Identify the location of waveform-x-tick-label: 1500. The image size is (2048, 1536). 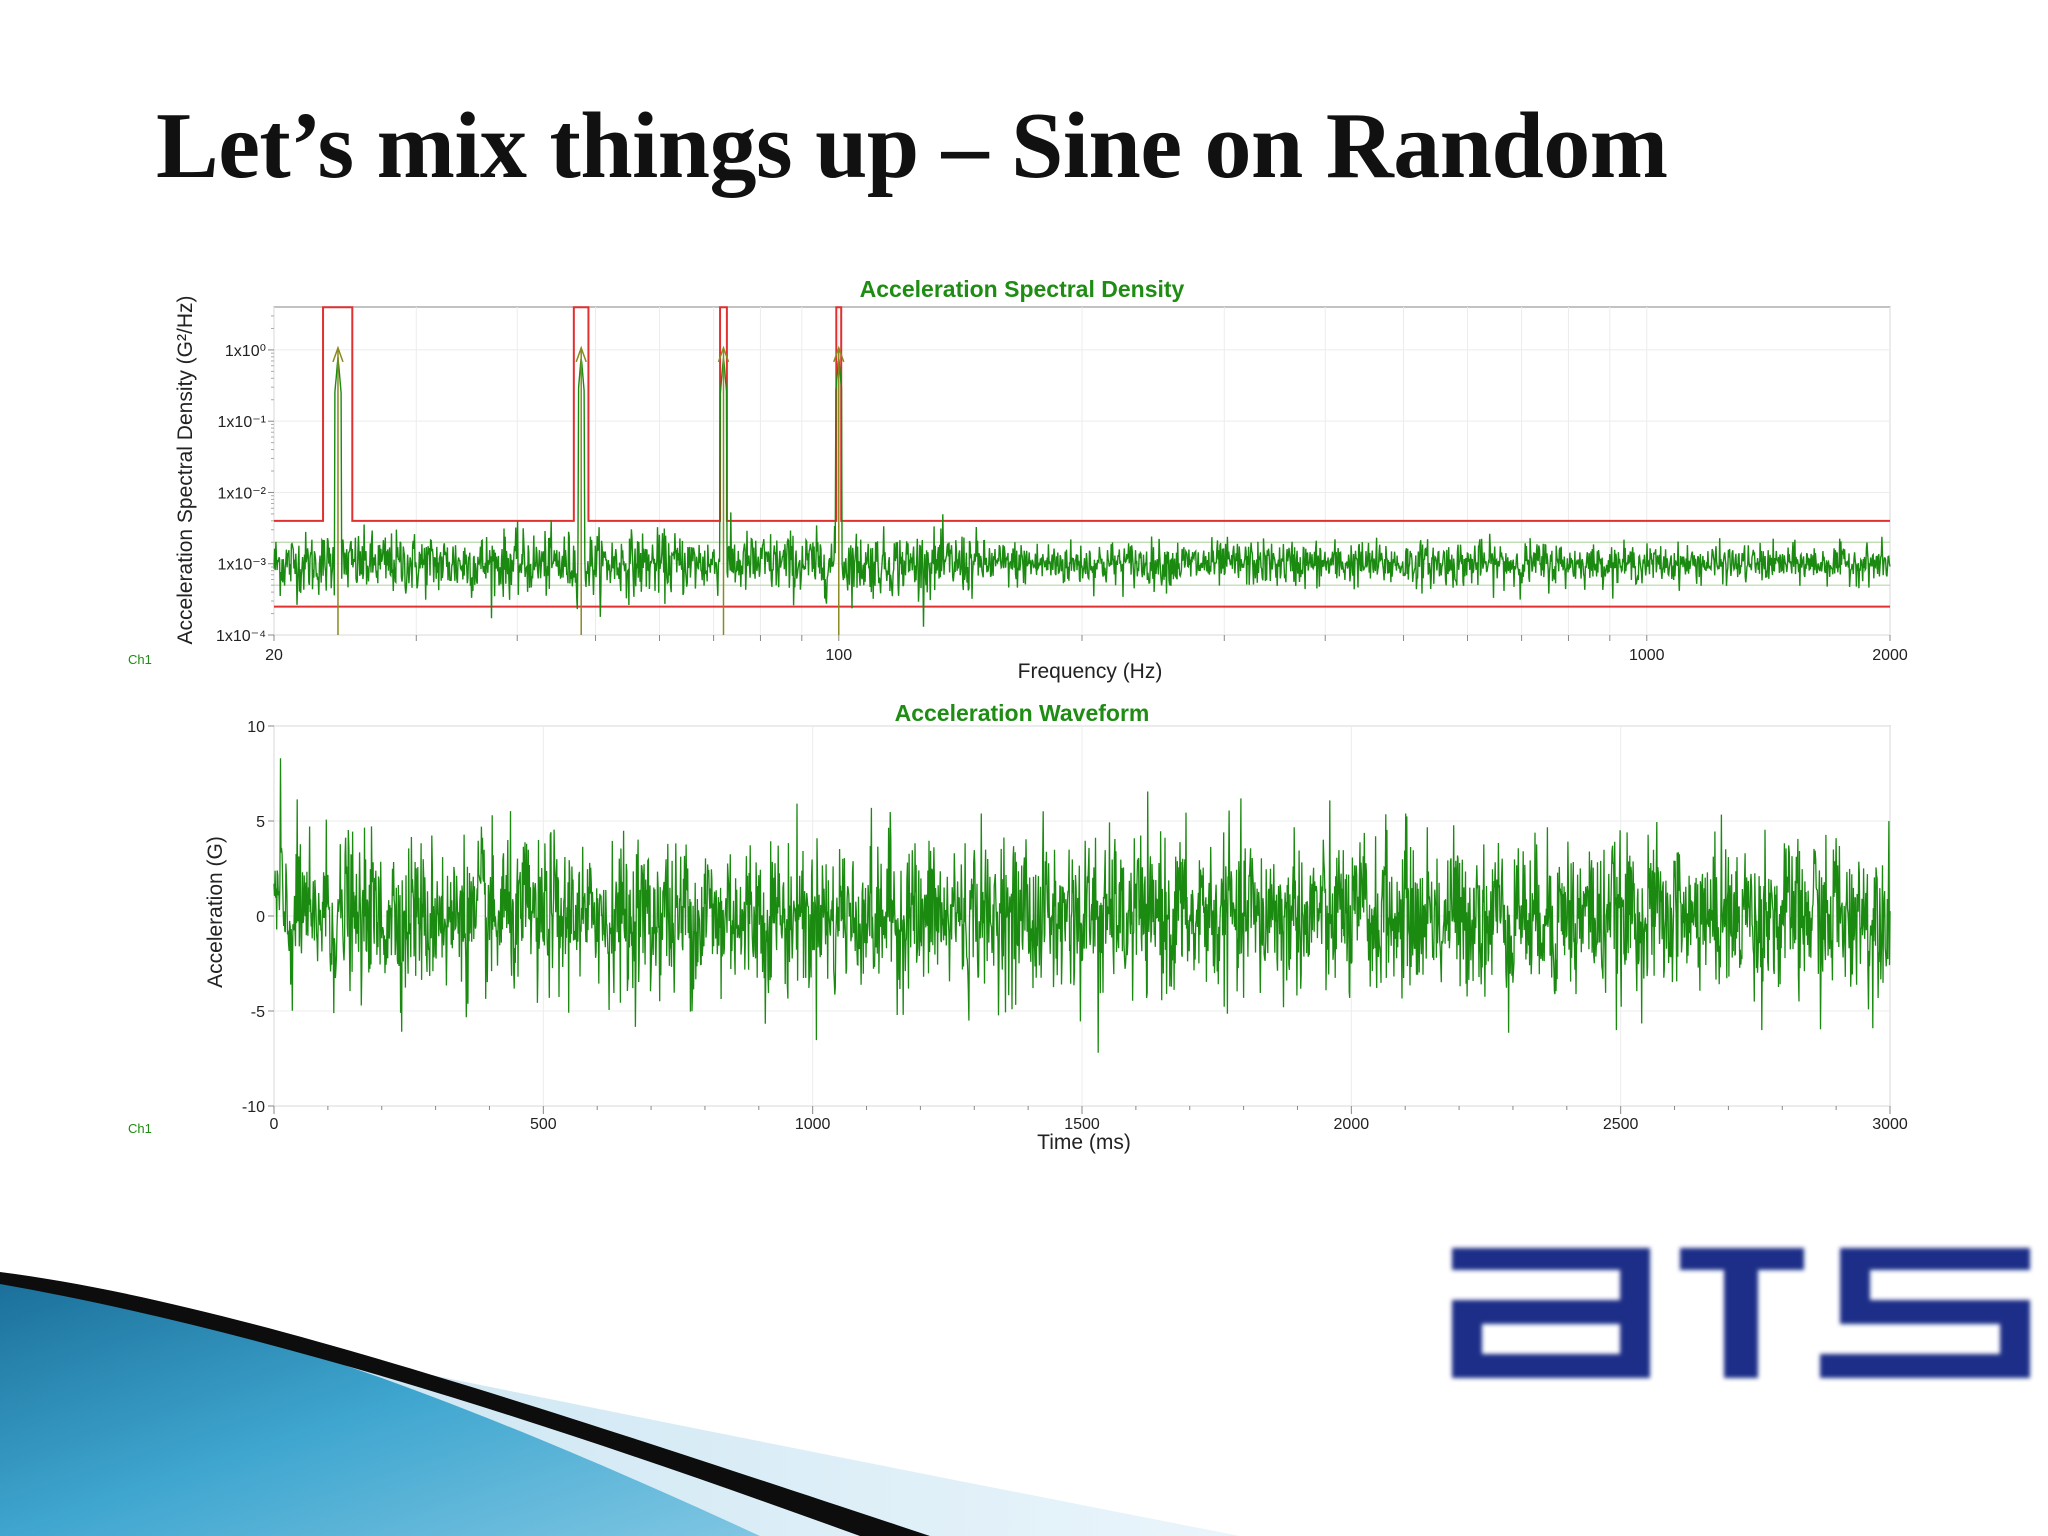
(1082, 1124).